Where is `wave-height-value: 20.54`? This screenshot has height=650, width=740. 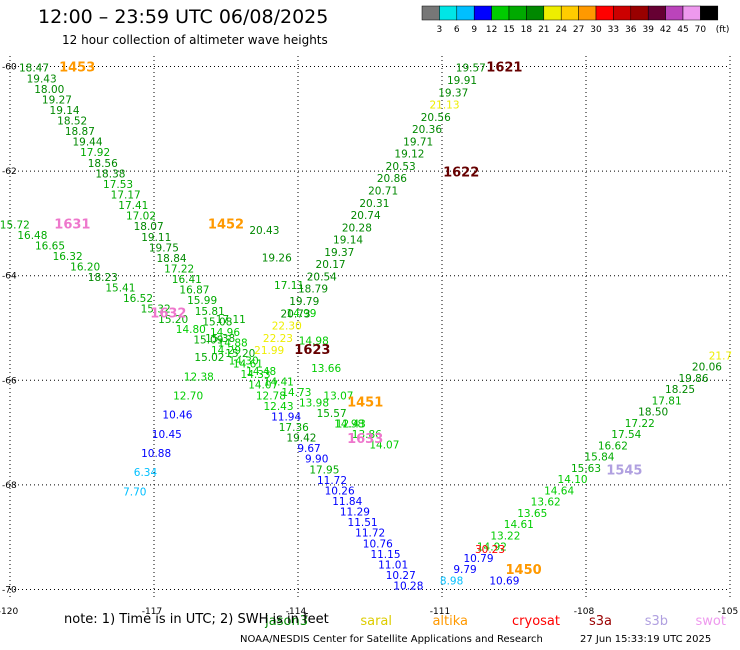 wave-height-value: 20.54 is located at coordinates (322, 277).